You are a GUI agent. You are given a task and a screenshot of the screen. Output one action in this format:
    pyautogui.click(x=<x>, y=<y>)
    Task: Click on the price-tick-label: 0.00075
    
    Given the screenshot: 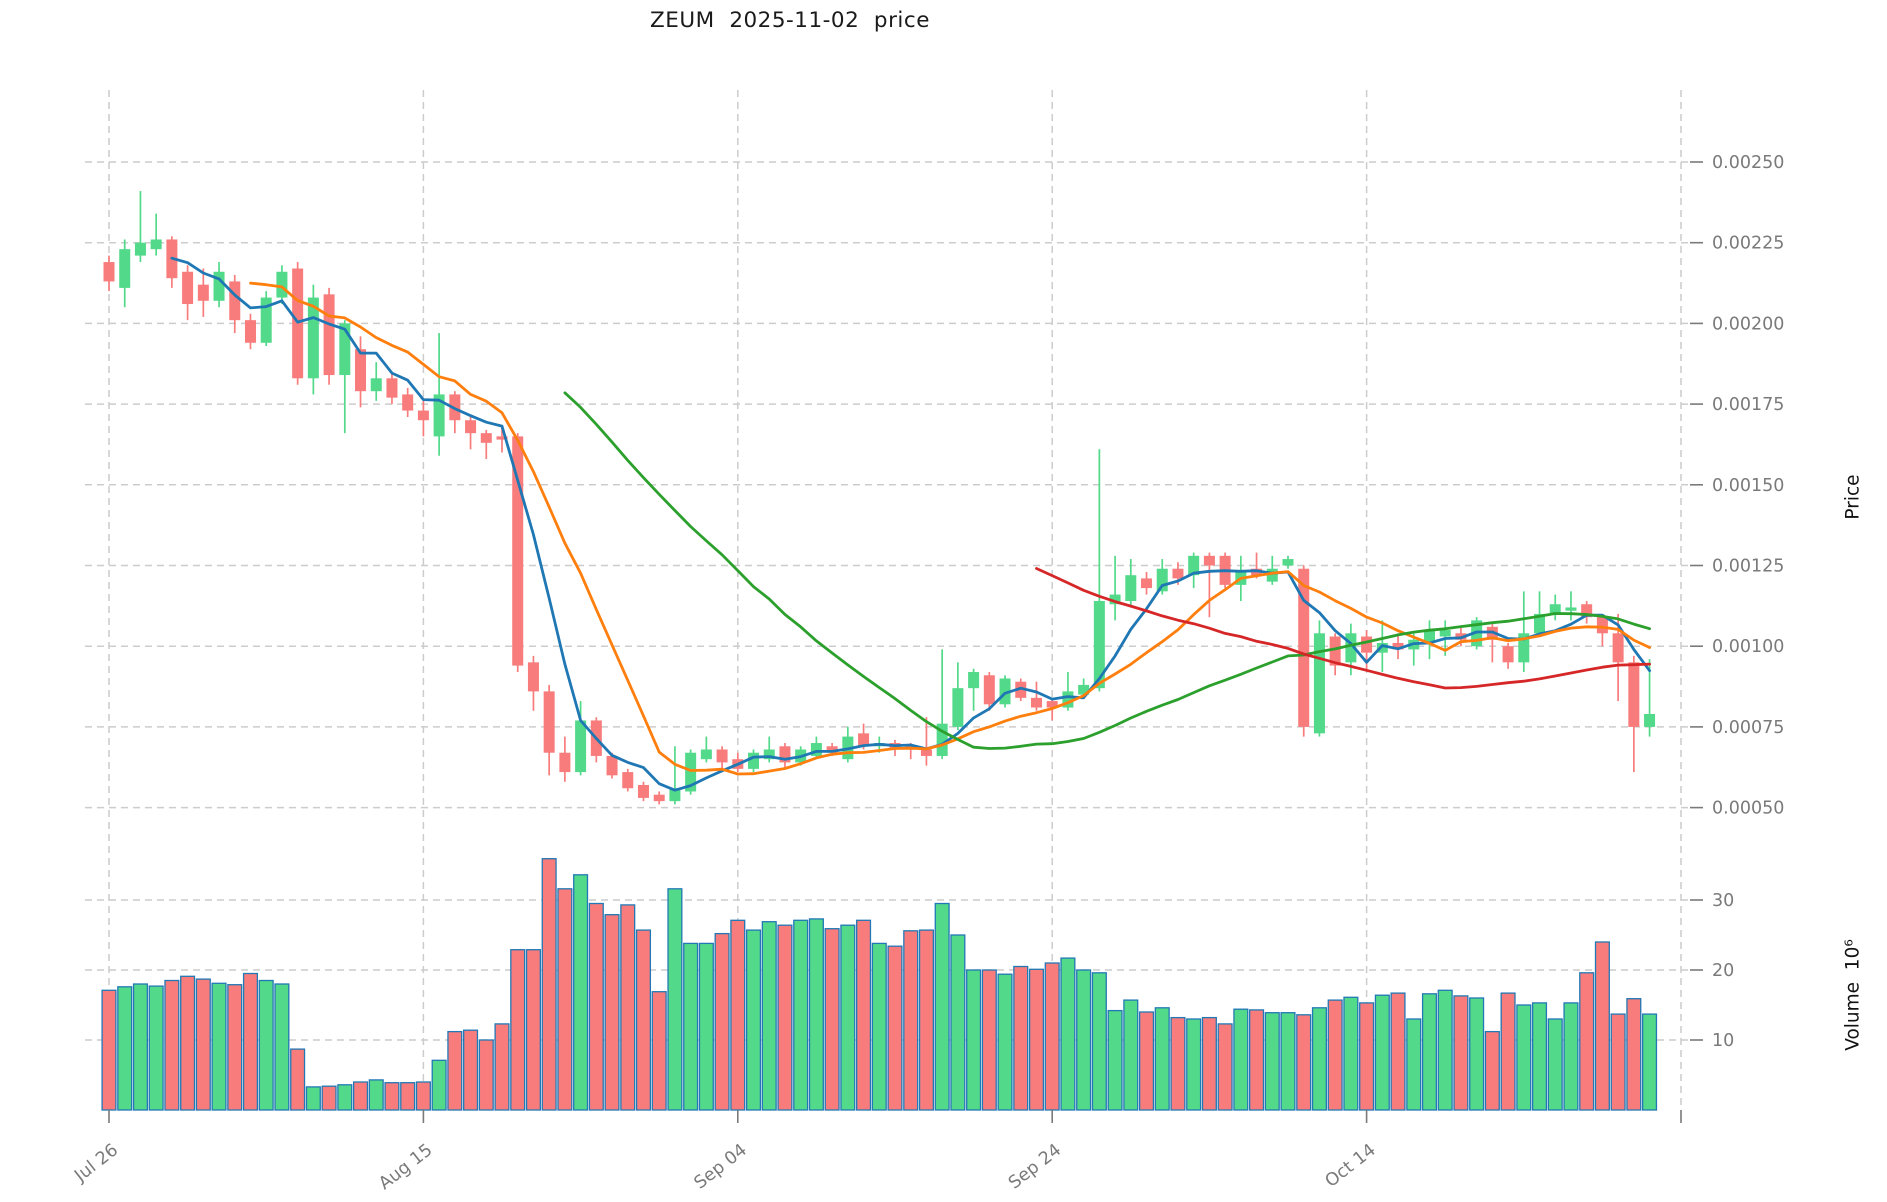 What is the action you would take?
    pyautogui.click(x=1748, y=728)
    